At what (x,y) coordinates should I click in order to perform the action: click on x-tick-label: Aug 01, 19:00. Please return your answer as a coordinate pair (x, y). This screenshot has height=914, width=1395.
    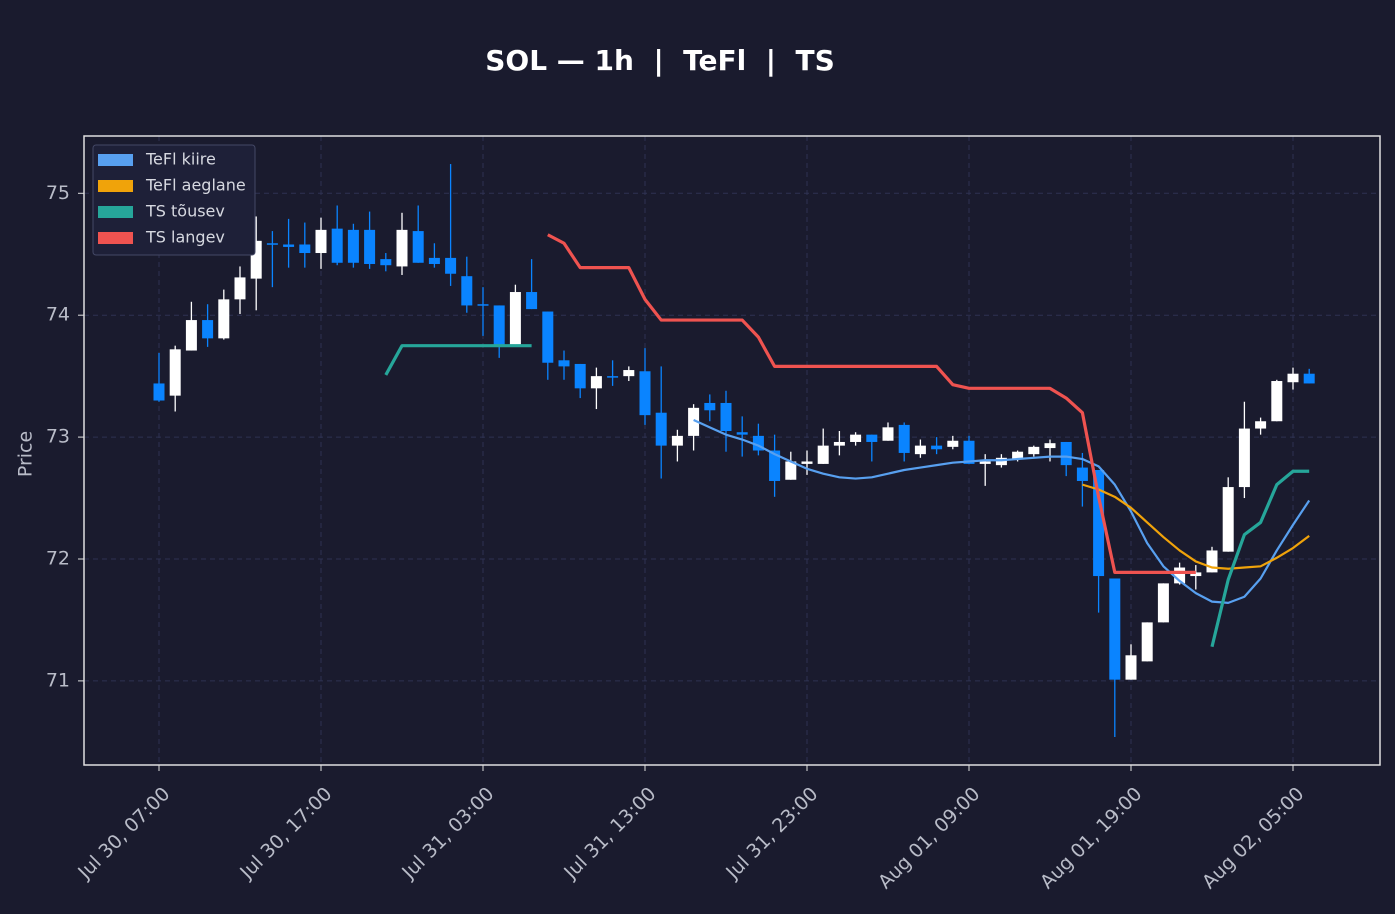
    Looking at the image, I should click on (1091, 838).